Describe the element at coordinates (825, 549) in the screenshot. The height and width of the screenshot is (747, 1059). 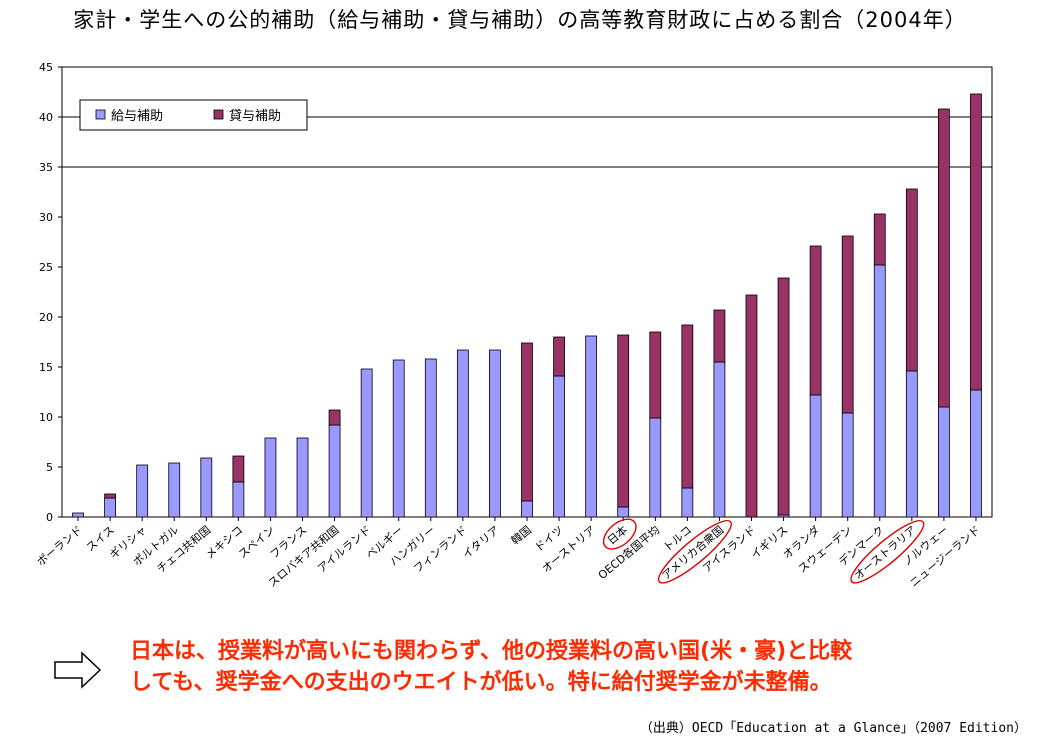
I see `x-tick-label: スウェーデン` at that location.